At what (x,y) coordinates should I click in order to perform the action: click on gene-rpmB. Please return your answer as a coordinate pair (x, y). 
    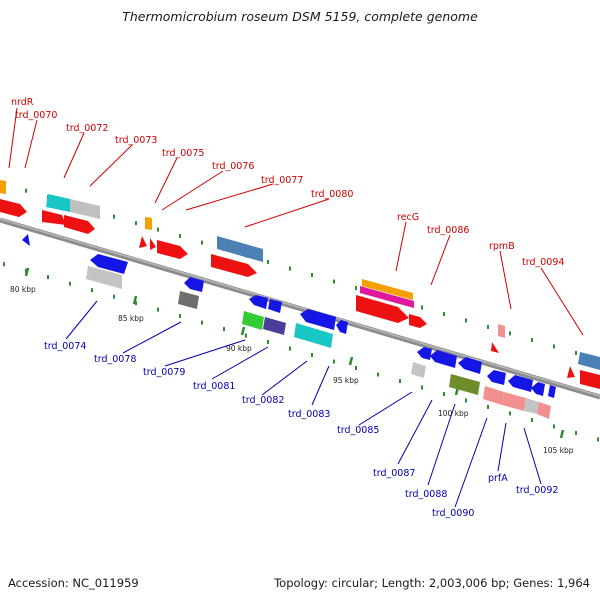
    Looking at the image, I should click on (501, 331).